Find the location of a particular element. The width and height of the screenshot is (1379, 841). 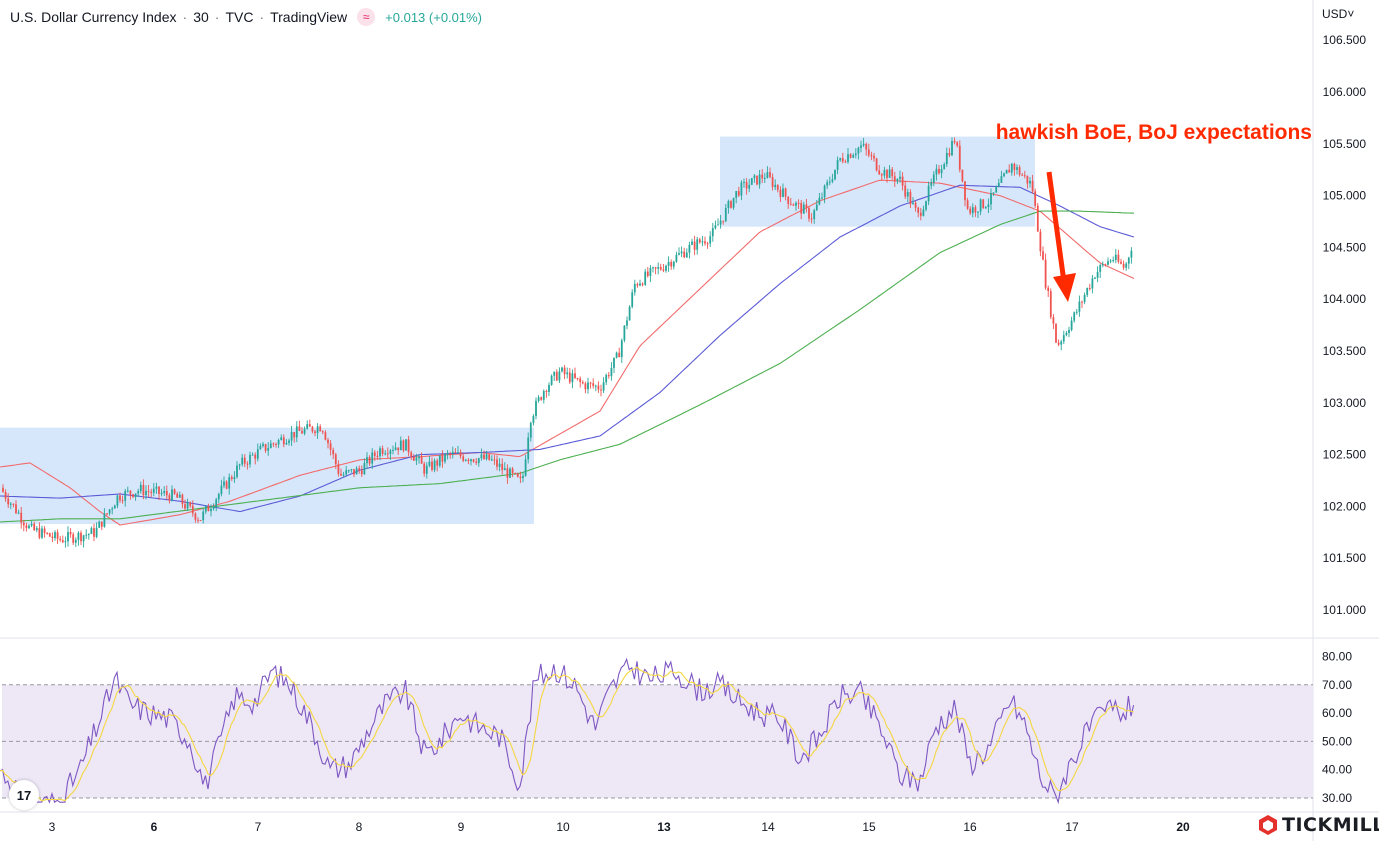

time-tick-label: 7 is located at coordinates (258, 827).